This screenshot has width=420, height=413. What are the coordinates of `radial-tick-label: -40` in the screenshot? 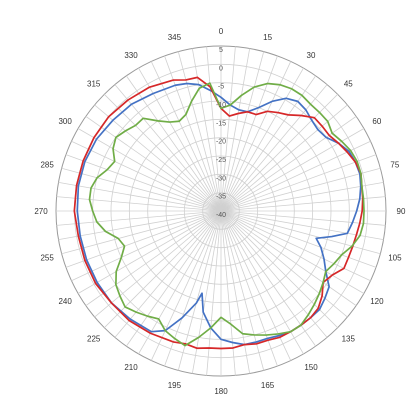 It's located at (221, 215).